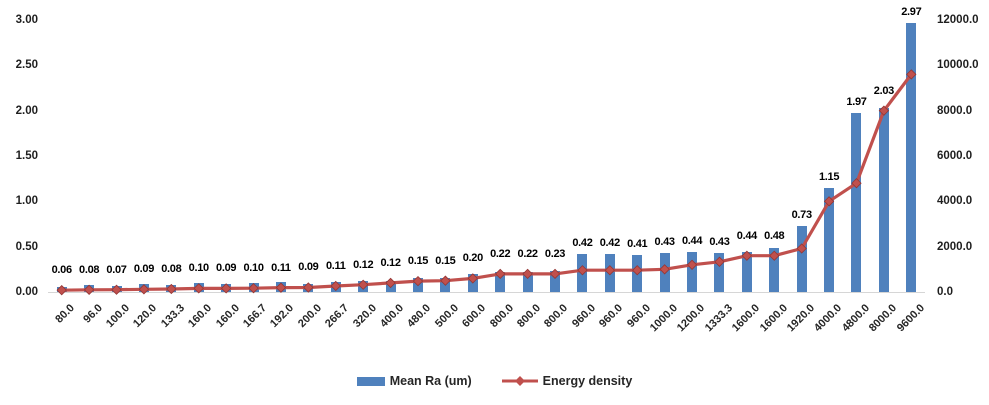 The width and height of the screenshot is (989, 405). What do you see at coordinates (955, 201) in the screenshot?
I see `right-axis-tick-label: 4000.0` at bounding box center [955, 201].